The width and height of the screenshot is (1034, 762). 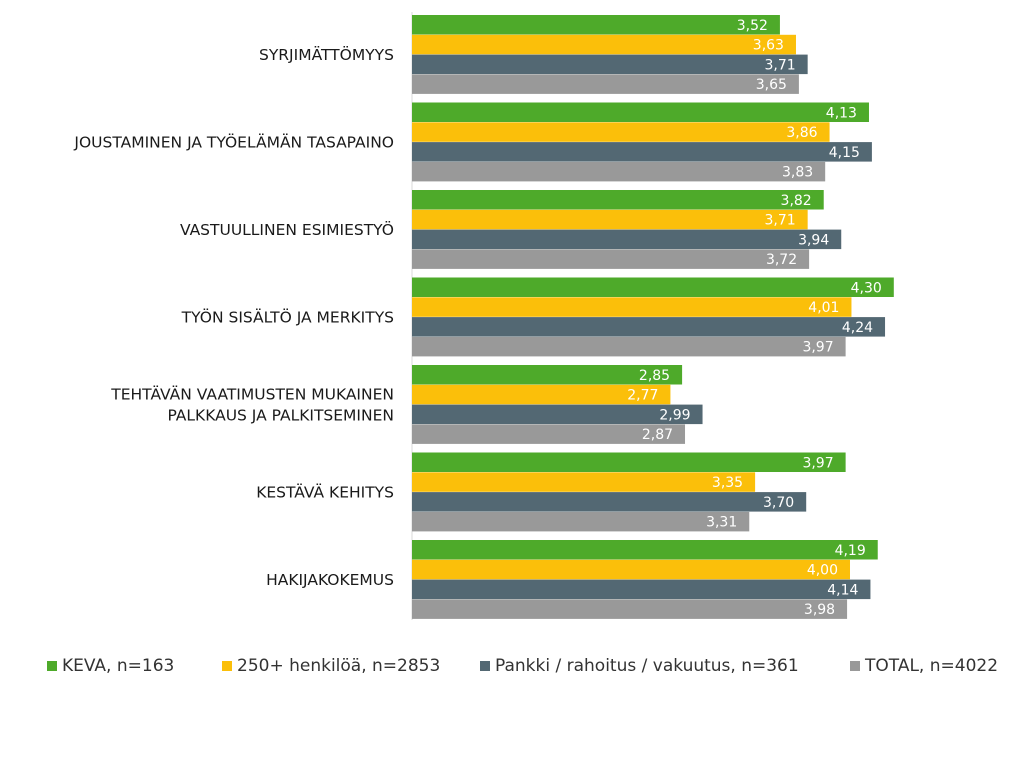 What do you see at coordinates (866, 288) in the screenshot?
I see `data-label: 4,30` at bounding box center [866, 288].